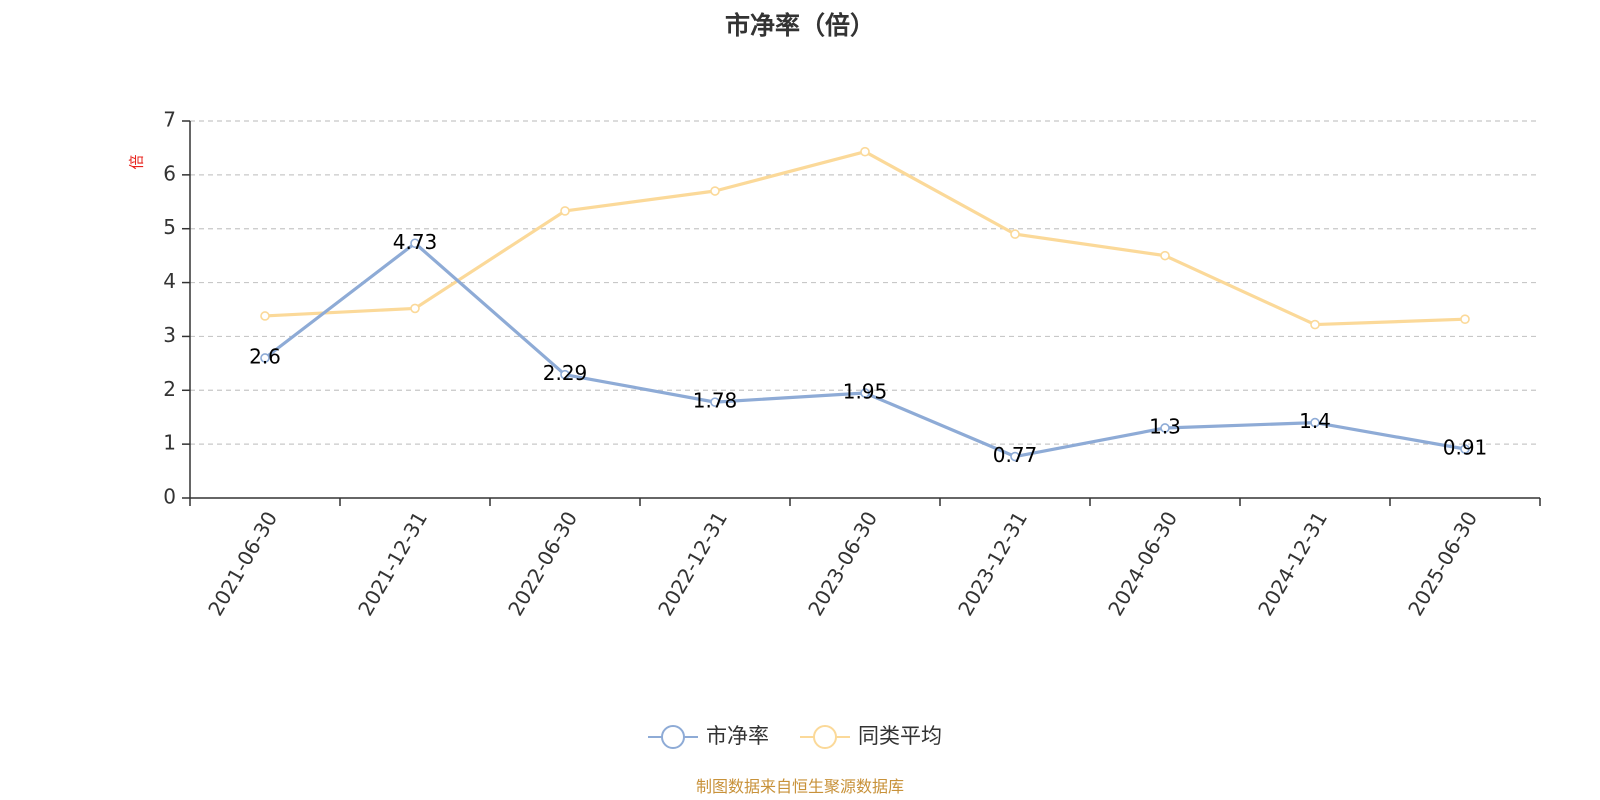  I want to click on data-label: 1.4, so click(1315, 421).